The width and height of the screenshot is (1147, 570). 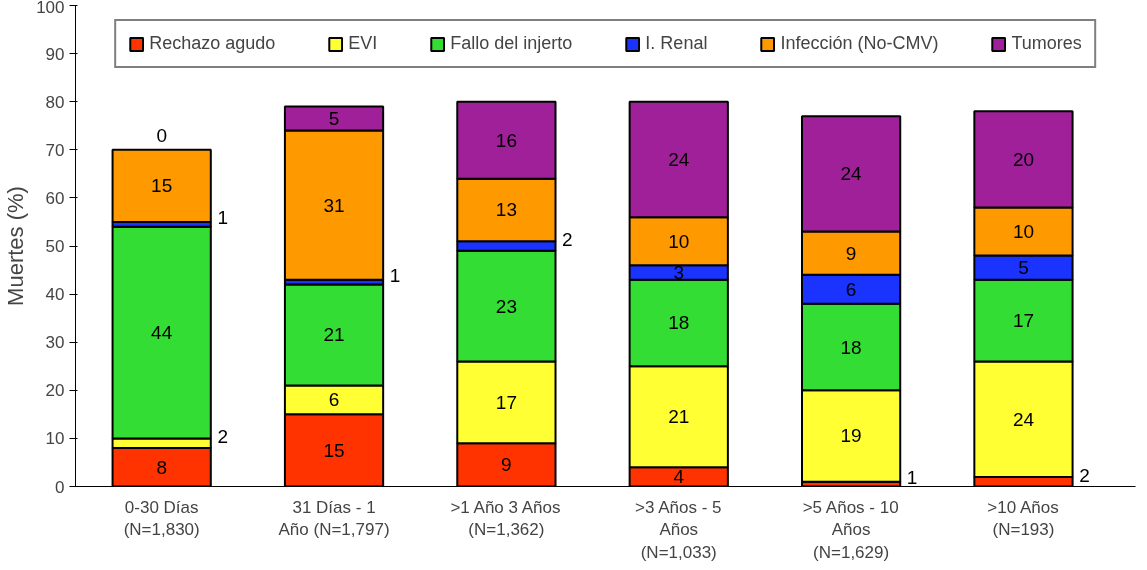 What do you see at coordinates (55, 54) in the screenshot?
I see `y-tick-label: 90` at bounding box center [55, 54].